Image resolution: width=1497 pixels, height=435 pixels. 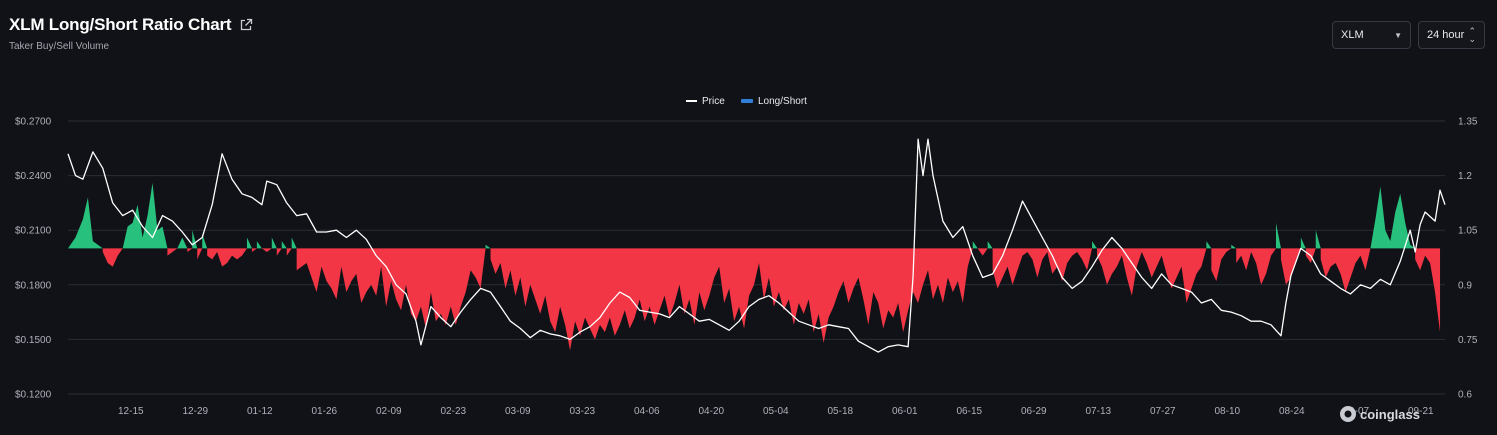 What do you see at coordinates (389, 411) in the screenshot?
I see `x-tick-label: 02-09` at bounding box center [389, 411].